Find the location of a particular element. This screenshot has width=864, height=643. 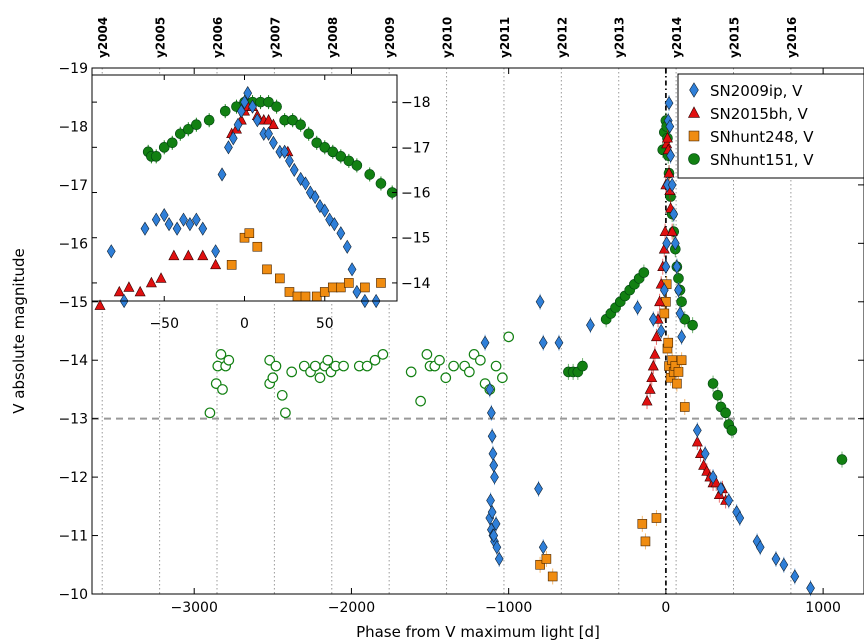

year-label: y2011 is located at coordinates (505, 37).